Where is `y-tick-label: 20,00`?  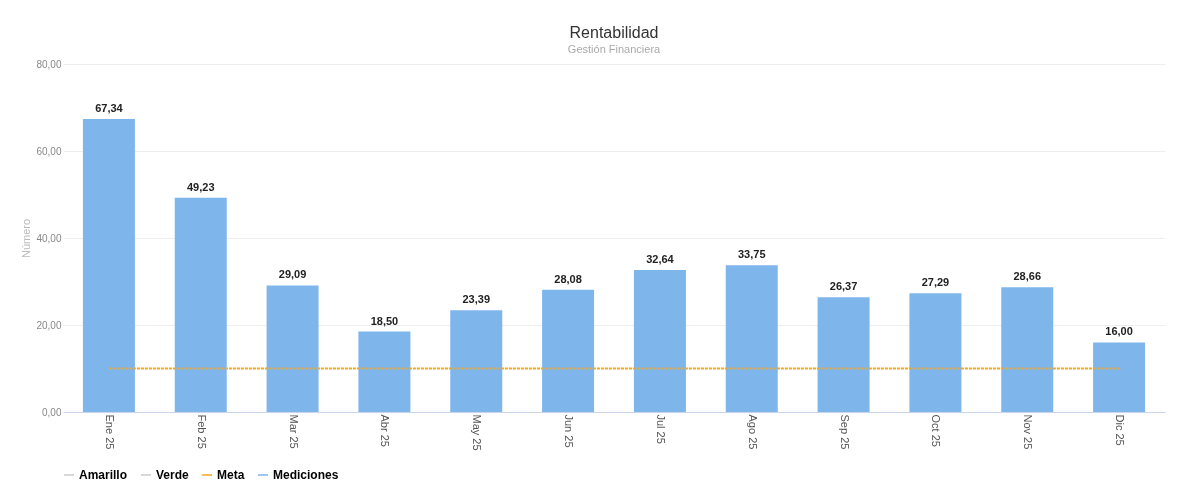
y-tick-label: 20,00 is located at coordinates (49, 325).